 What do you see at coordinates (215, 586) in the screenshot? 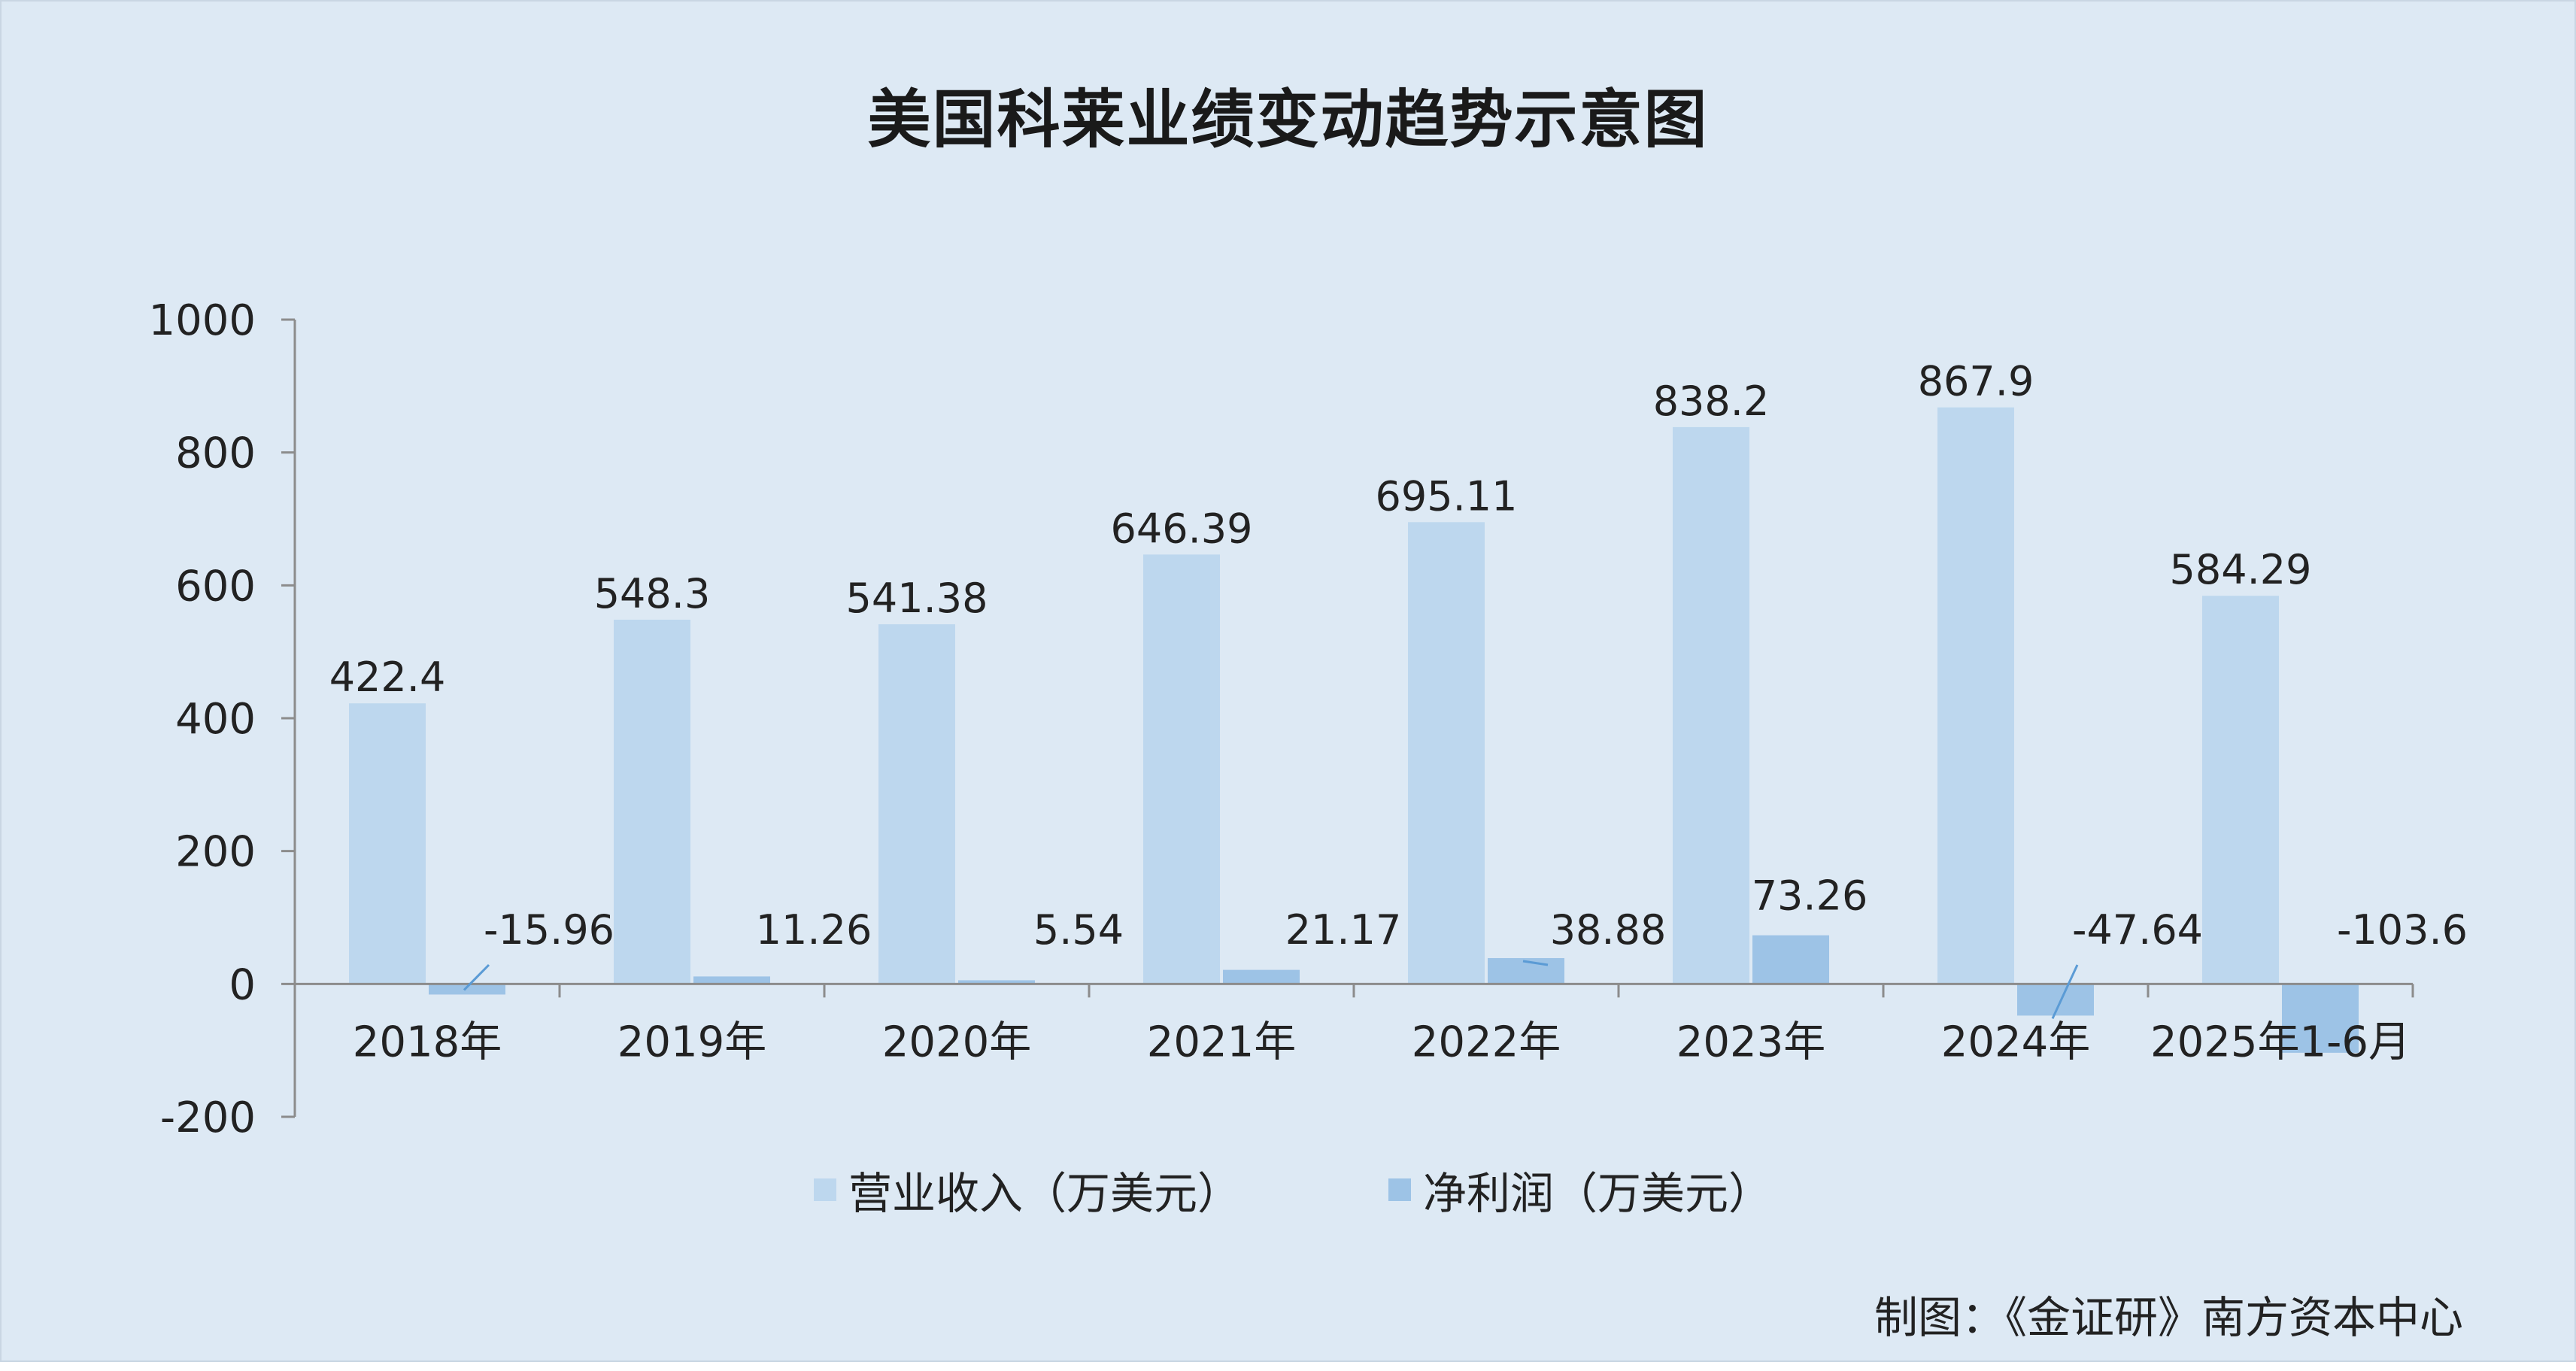
I see `y-tick-label: 600` at bounding box center [215, 586].